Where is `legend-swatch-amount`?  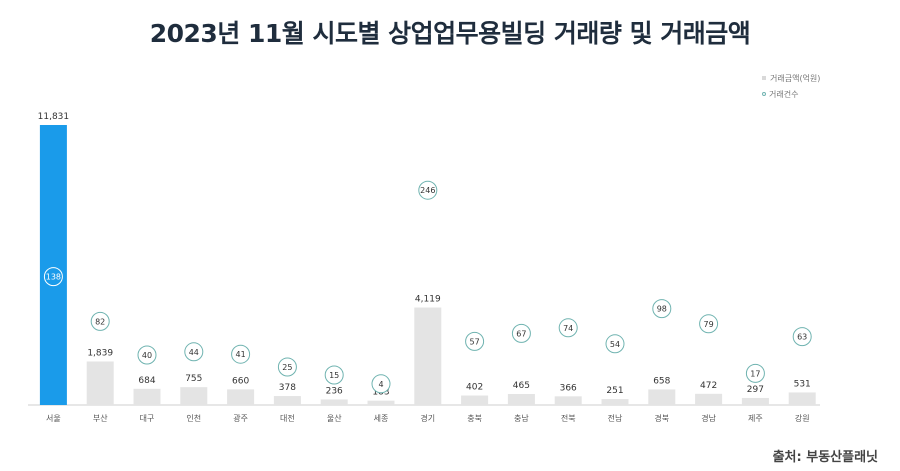
legend-swatch-amount is located at coordinates (764, 78).